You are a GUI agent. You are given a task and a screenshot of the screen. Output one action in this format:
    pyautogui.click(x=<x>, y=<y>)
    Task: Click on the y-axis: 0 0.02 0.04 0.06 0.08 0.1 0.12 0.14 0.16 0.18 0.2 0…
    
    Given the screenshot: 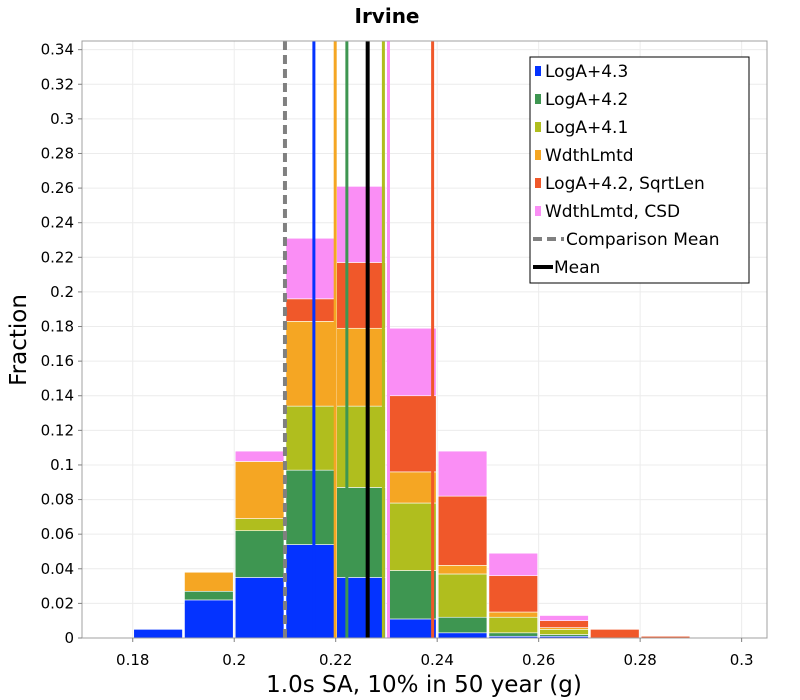 What is the action you would take?
    pyautogui.click(x=61, y=344)
    